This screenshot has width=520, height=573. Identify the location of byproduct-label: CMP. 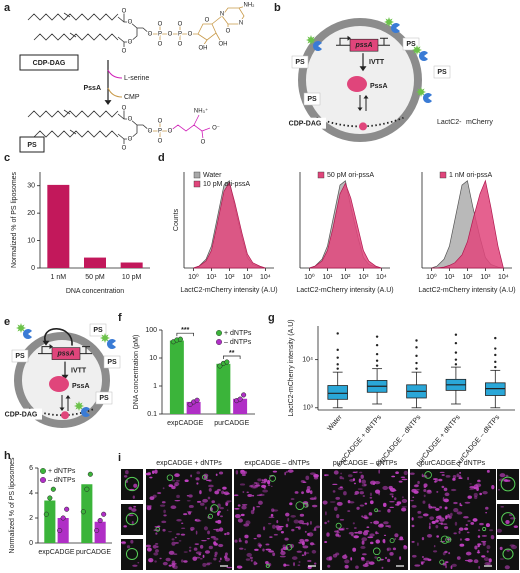
(132, 97).